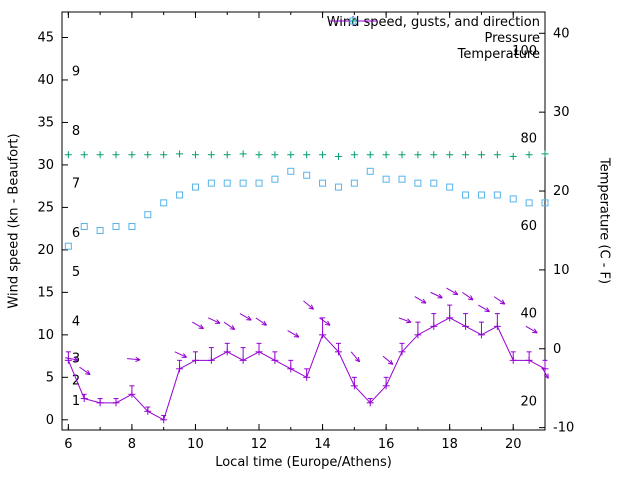 The image size is (640, 480). What do you see at coordinates (76, 71) in the screenshot?
I see `beaufort-label: 9` at bounding box center [76, 71].